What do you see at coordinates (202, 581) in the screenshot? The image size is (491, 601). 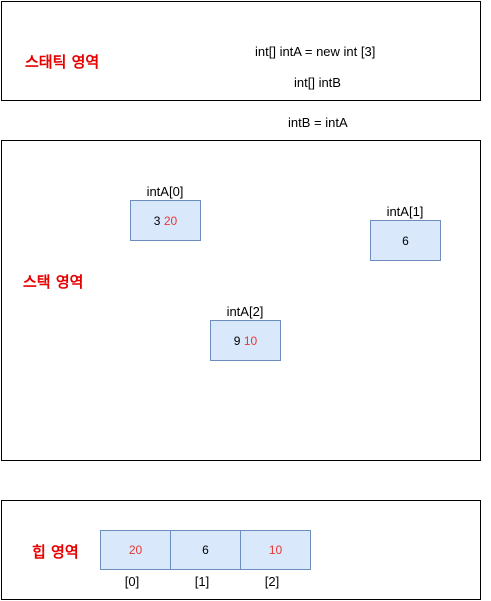 I see `heap-array-index-1: [1]` at bounding box center [202, 581].